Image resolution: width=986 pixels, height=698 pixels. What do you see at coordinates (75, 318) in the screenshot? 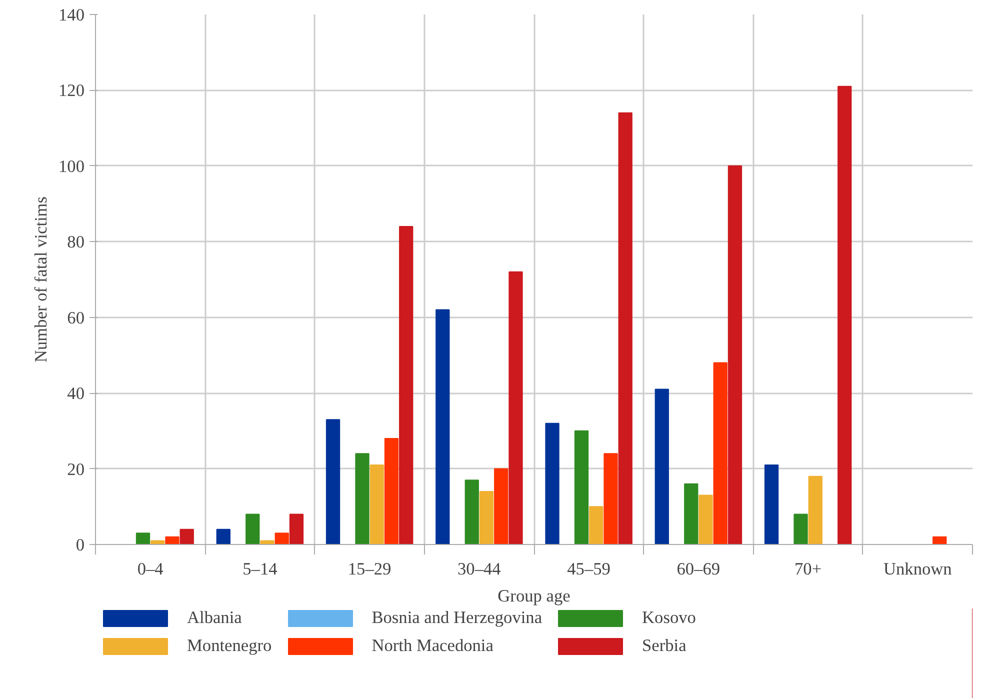
I see `y-tick-label: 60` at bounding box center [75, 318].